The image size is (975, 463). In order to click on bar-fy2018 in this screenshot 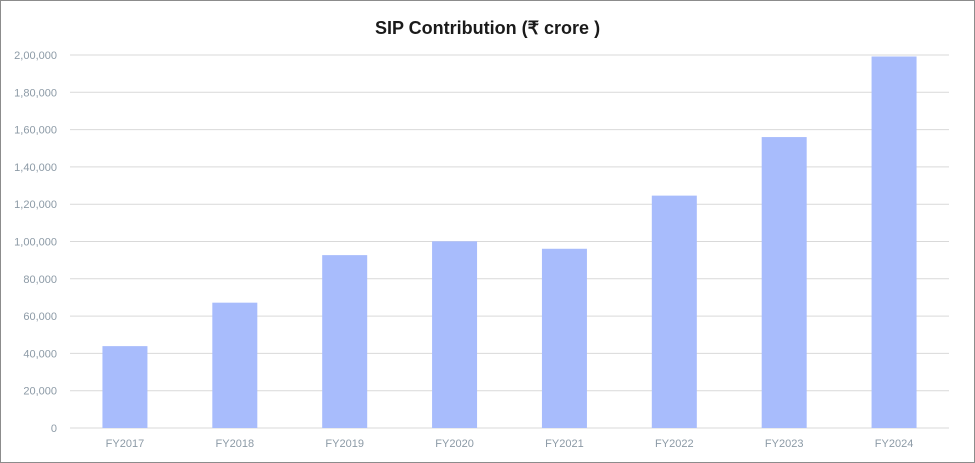, I will do `click(235, 365)`.